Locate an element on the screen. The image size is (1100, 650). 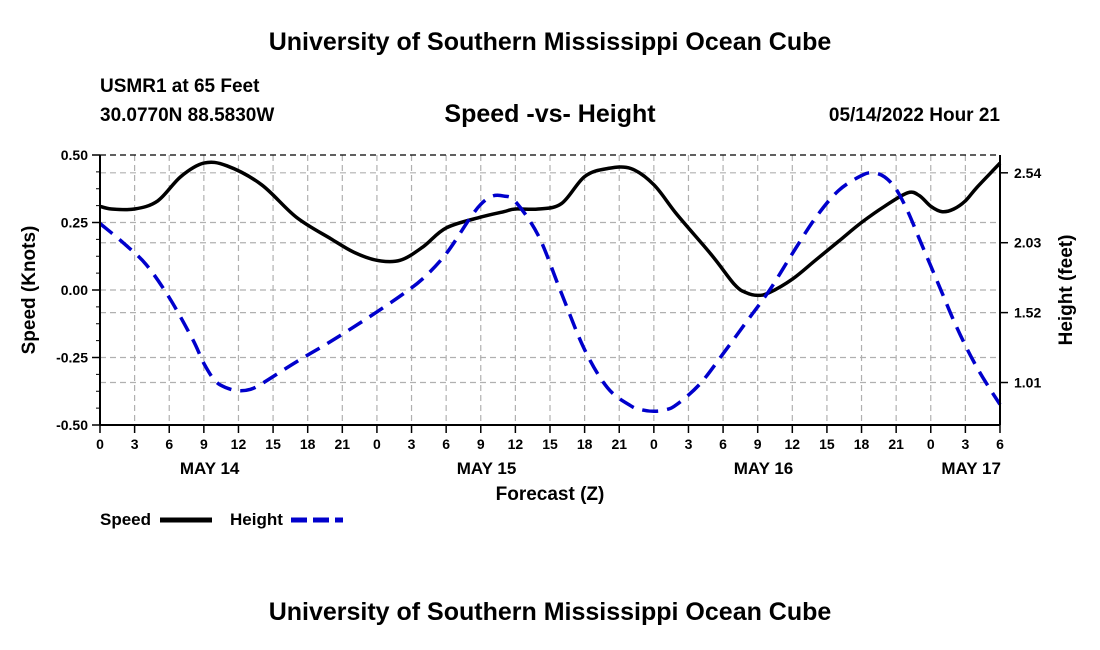
y-tick-label: 0.50 is located at coordinates (74, 155).